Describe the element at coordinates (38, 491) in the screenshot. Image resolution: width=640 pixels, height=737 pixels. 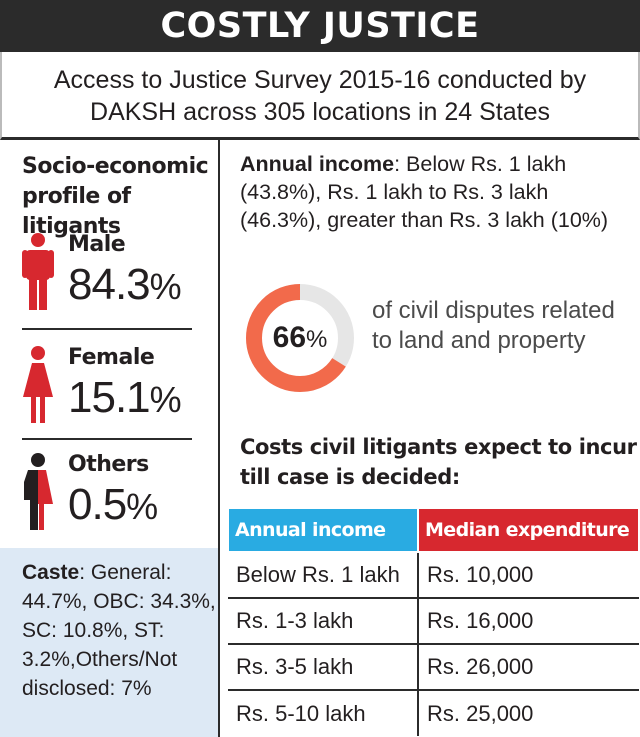
I see `others-figure-icon` at that location.